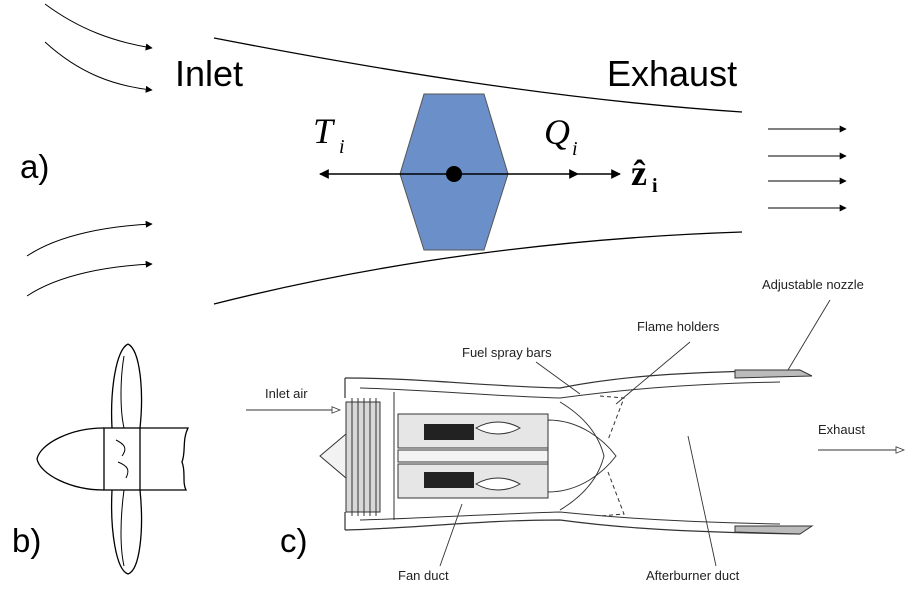 Image resolution: width=913 pixels, height=609 pixels. I want to click on propeller-shaft, so click(165, 459).